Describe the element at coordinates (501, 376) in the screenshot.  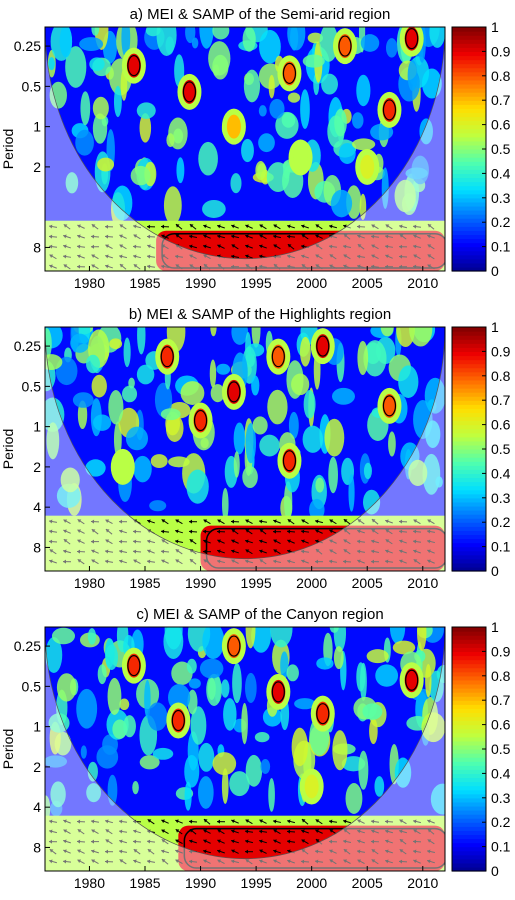
I see `colorbar-tick-label: 0.8` at that location.